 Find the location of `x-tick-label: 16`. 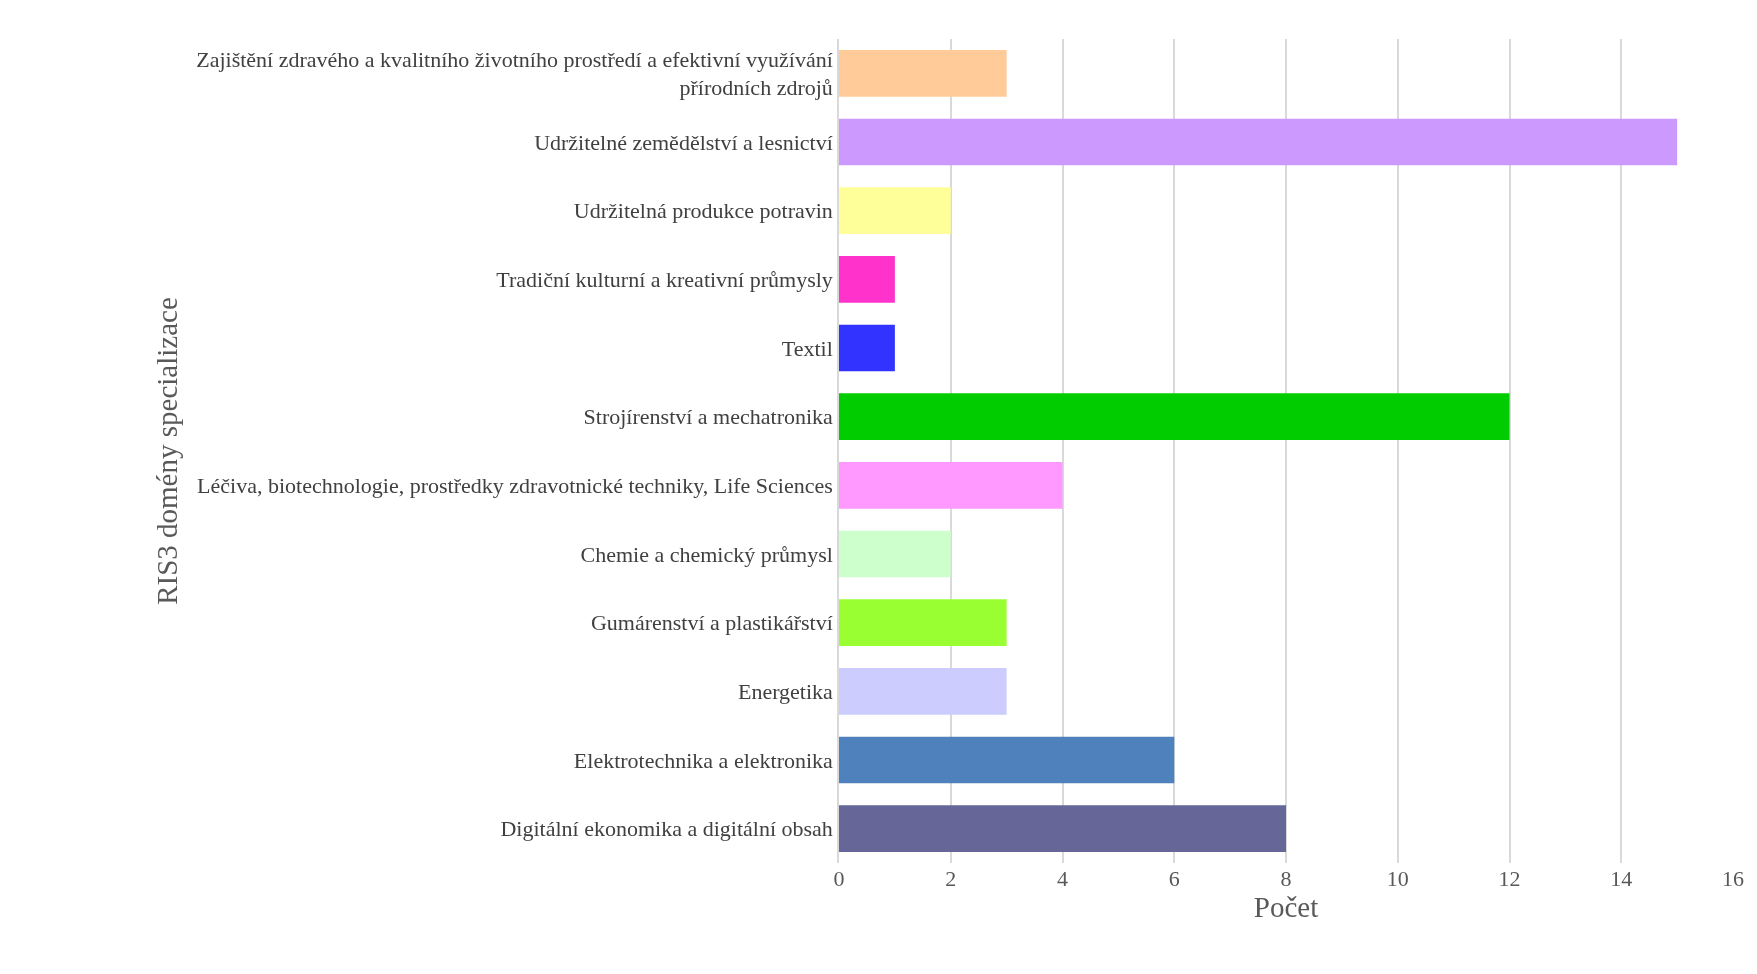

x-tick-label: 16 is located at coordinates (1733, 878).